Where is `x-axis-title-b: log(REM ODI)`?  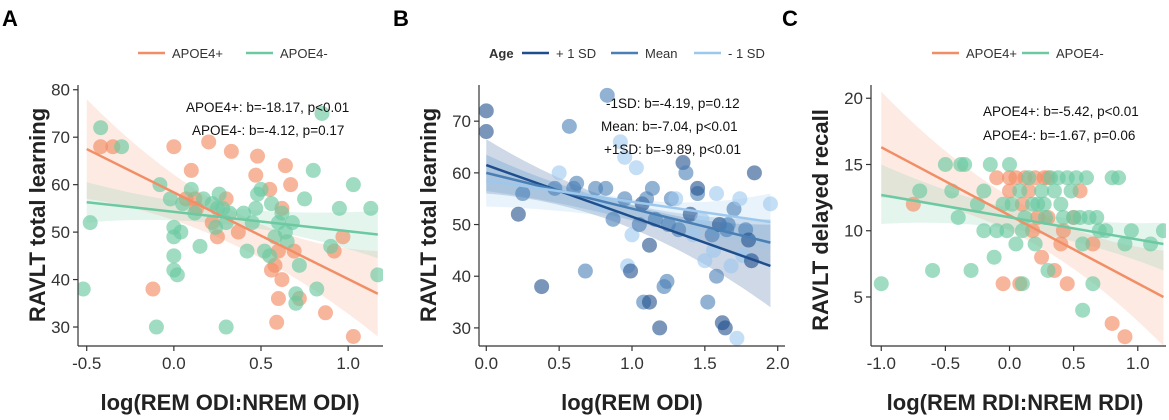
x-axis-title-b: log(REM ODI) is located at coordinates (632, 402).